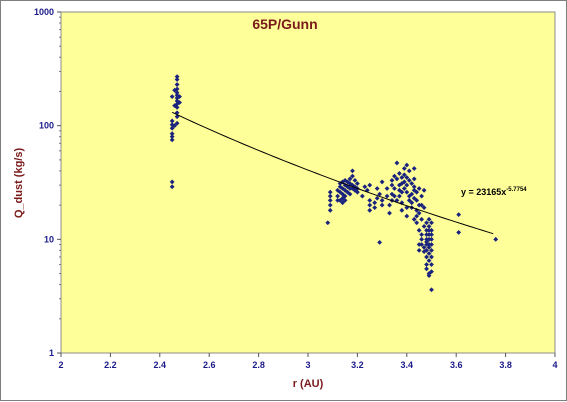 Image resolution: width=567 pixels, height=402 pixels. Describe the element at coordinates (110, 365) in the screenshot. I see `x-tick-label: 2.2` at that location.